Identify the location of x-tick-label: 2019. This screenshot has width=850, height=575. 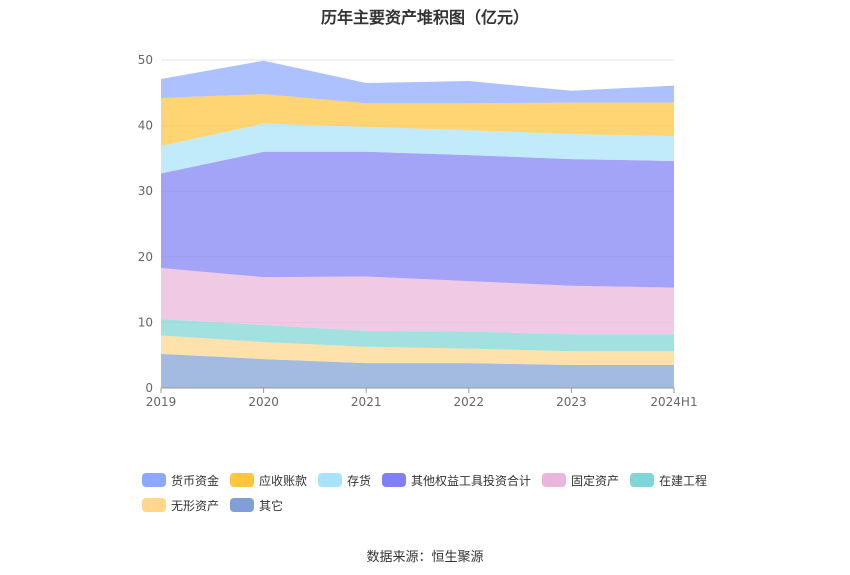
(161, 402).